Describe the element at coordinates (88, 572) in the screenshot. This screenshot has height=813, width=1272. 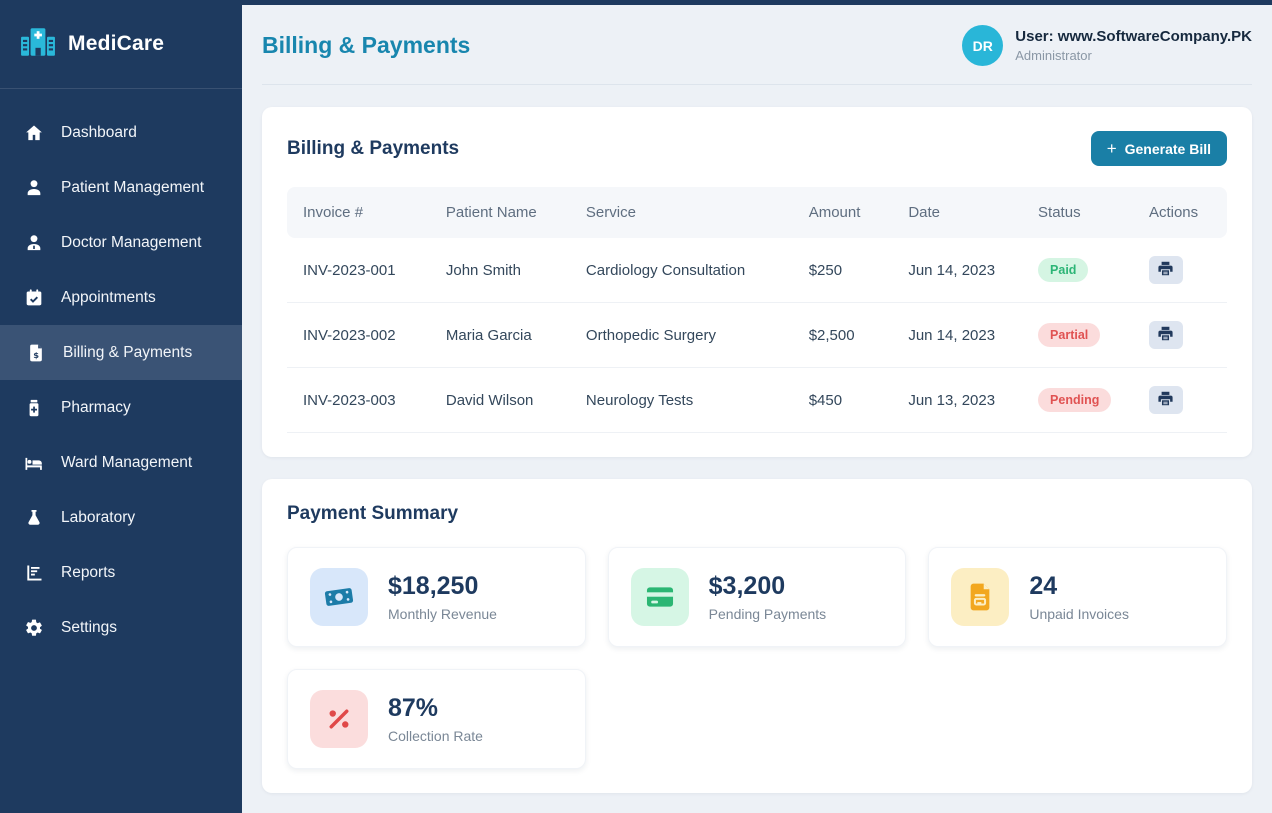
I see `sidebar-item-label: Reports` at that location.